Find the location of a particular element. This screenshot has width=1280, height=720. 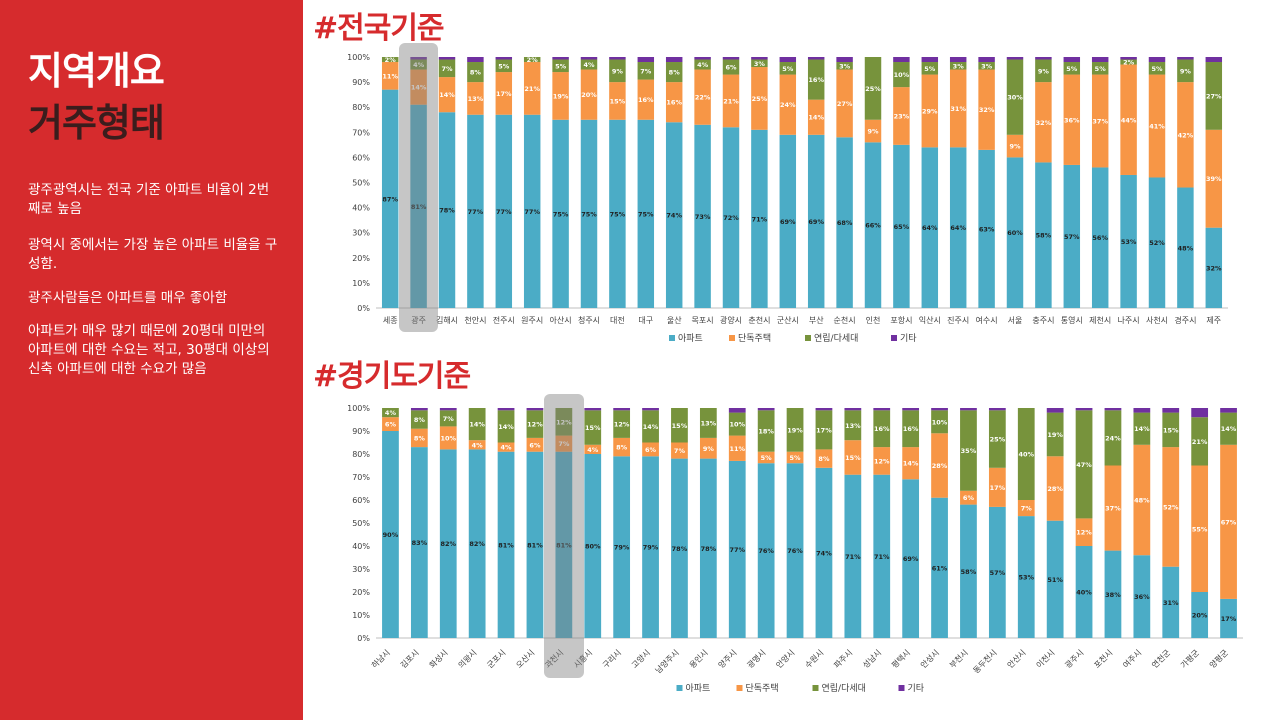

x-tick-label: 익산시 is located at coordinates (930, 320).